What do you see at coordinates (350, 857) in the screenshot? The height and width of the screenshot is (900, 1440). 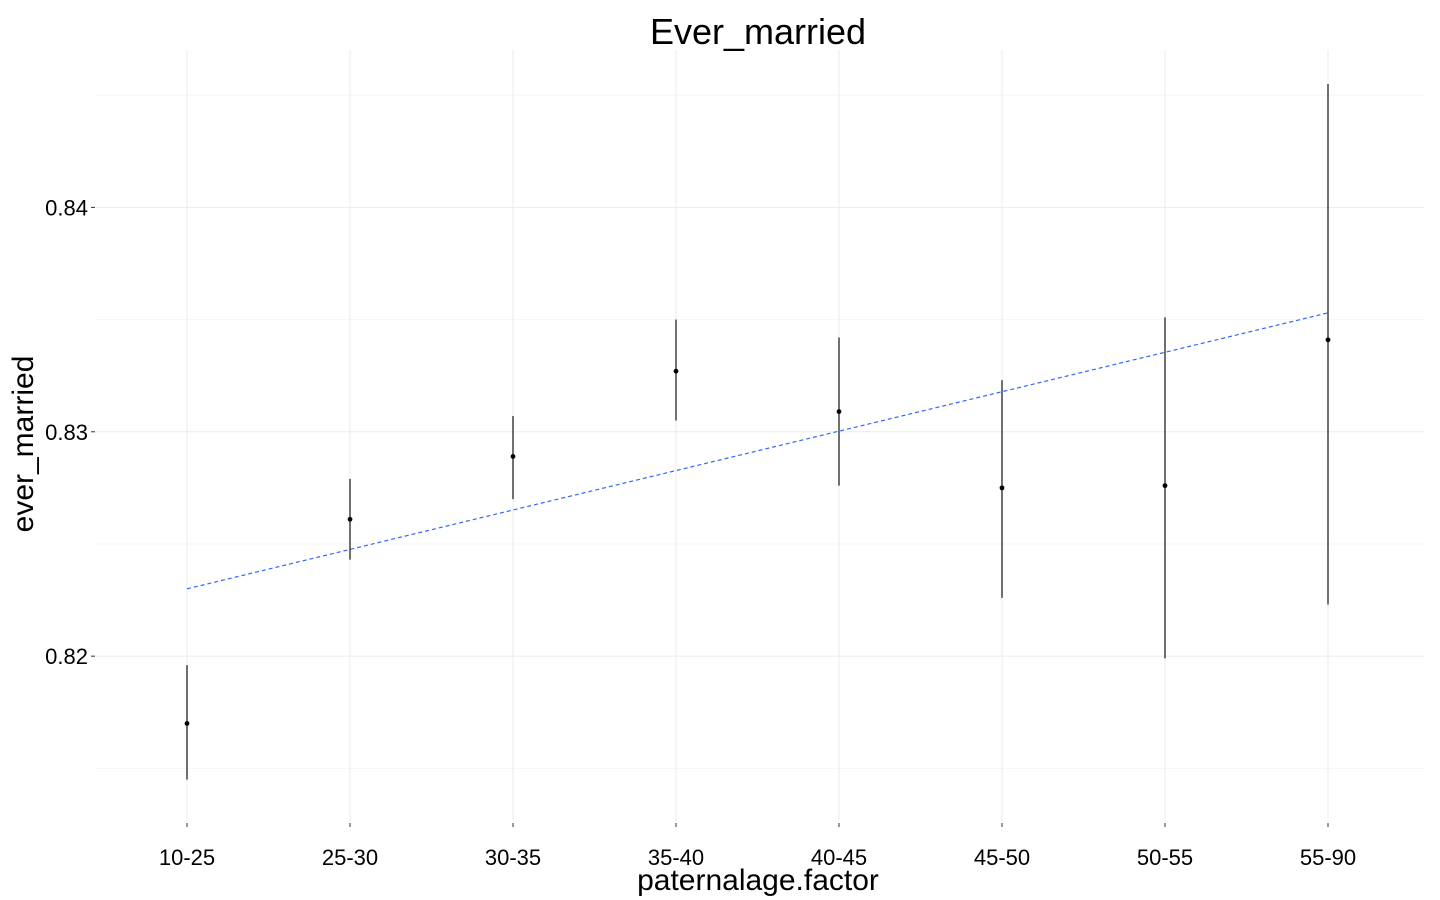 I see `x-tick-label-1: 25-30` at bounding box center [350, 857].